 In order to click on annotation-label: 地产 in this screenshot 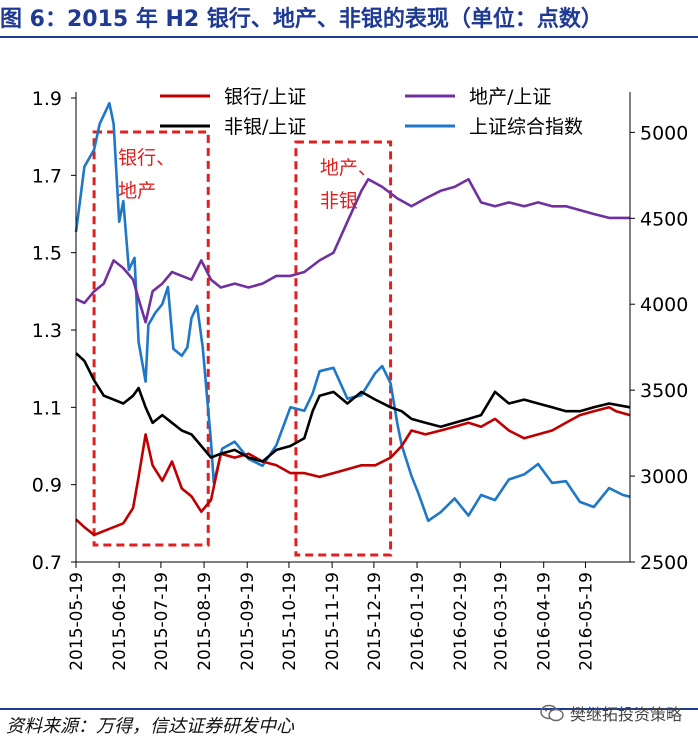, I will do `click(137, 191)`.